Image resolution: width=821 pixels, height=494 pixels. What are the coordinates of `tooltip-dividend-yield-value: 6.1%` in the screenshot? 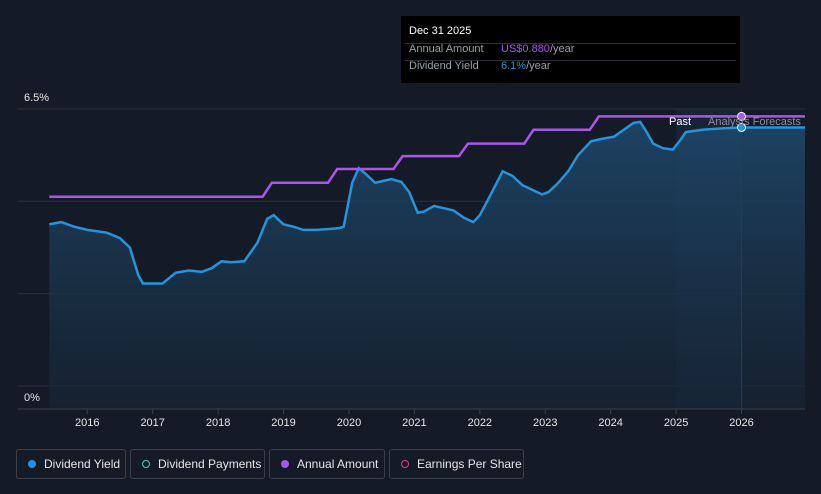 It's located at (514, 66).